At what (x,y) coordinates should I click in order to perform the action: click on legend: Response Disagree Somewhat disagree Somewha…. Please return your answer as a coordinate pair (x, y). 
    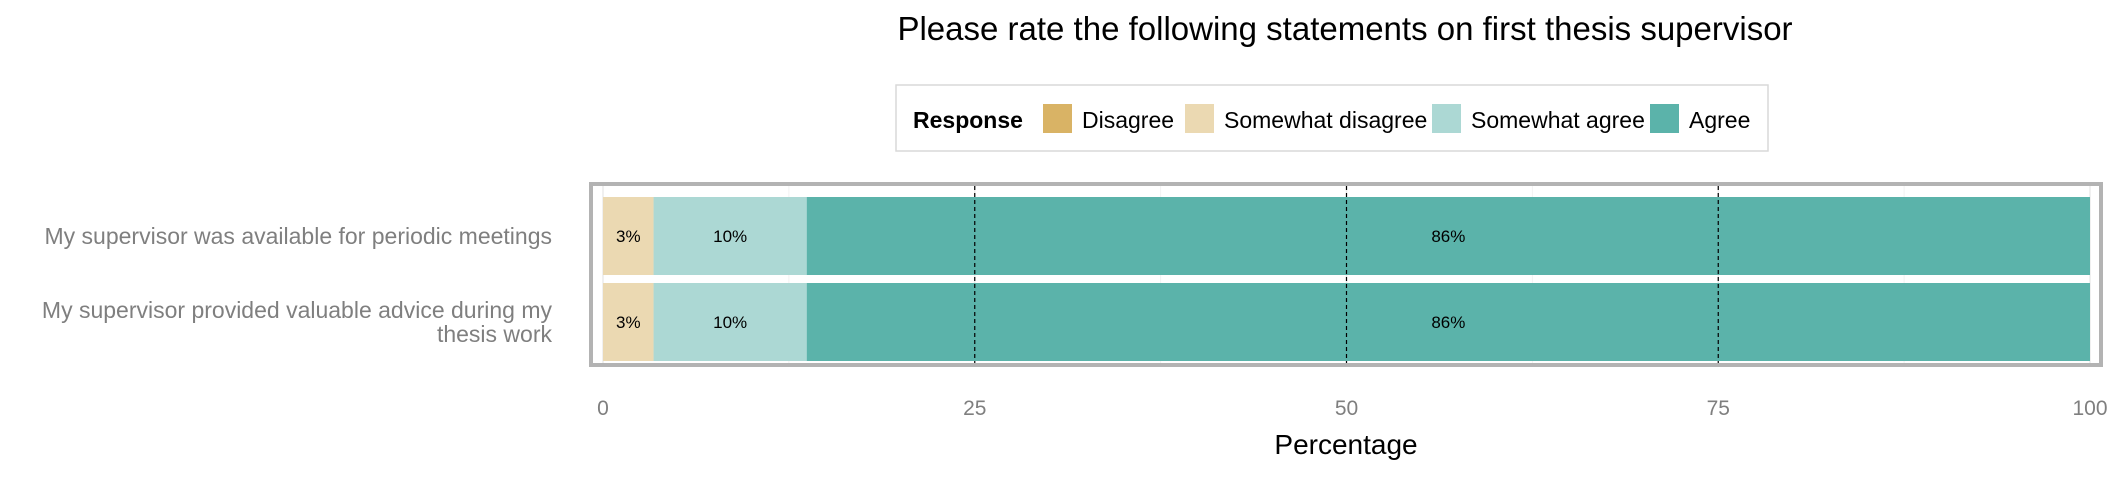
    Looking at the image, I should click on (1332, 118).